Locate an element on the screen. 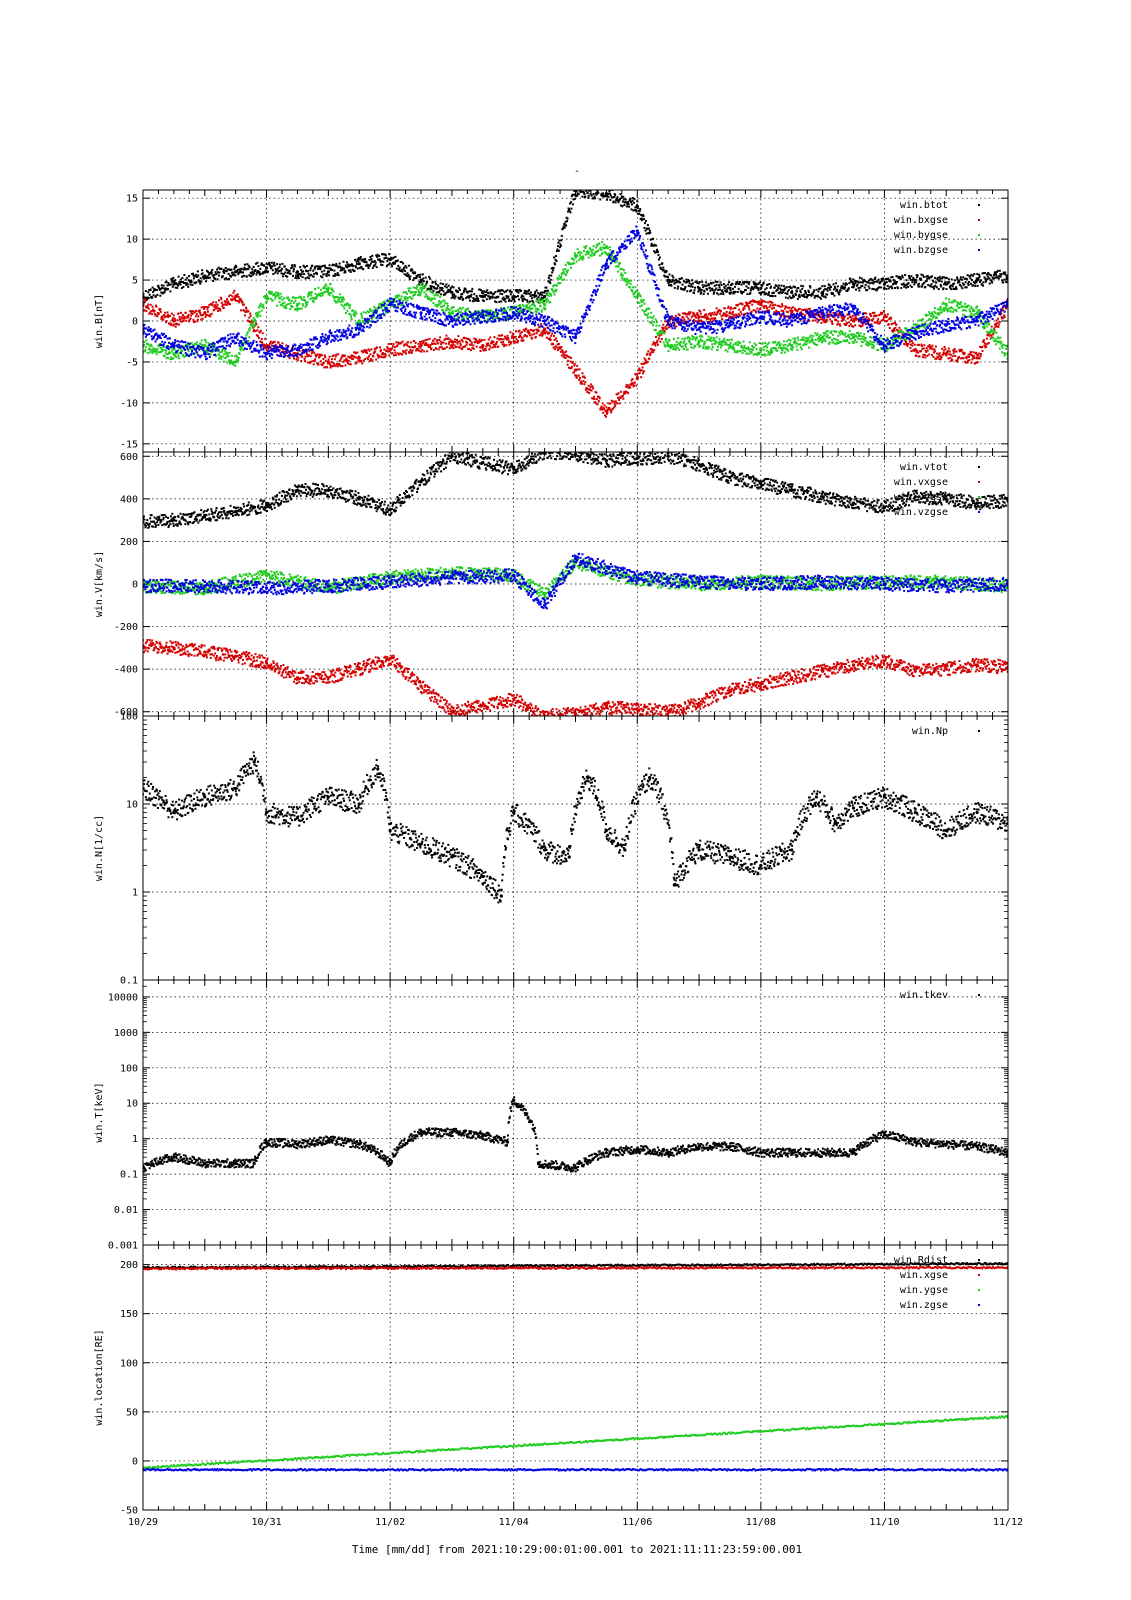 This screenshot has height=1600, width=1131. data-point-win.btot is located at coordinates (514, 296).